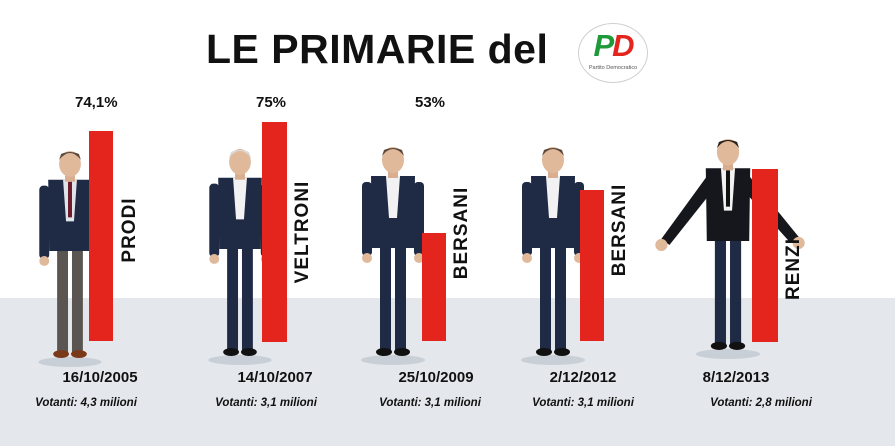 The width and height of the screenshot is (895, 446). I want to click on pd-logo-caption: Partito Democratico, so click(613, 68).